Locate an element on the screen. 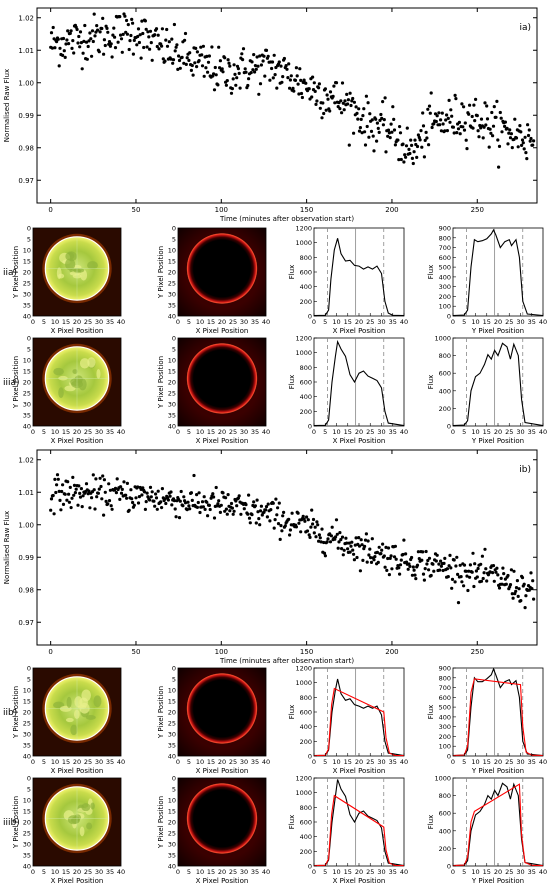  flux-profile-line is located at coordinates (498, 824).